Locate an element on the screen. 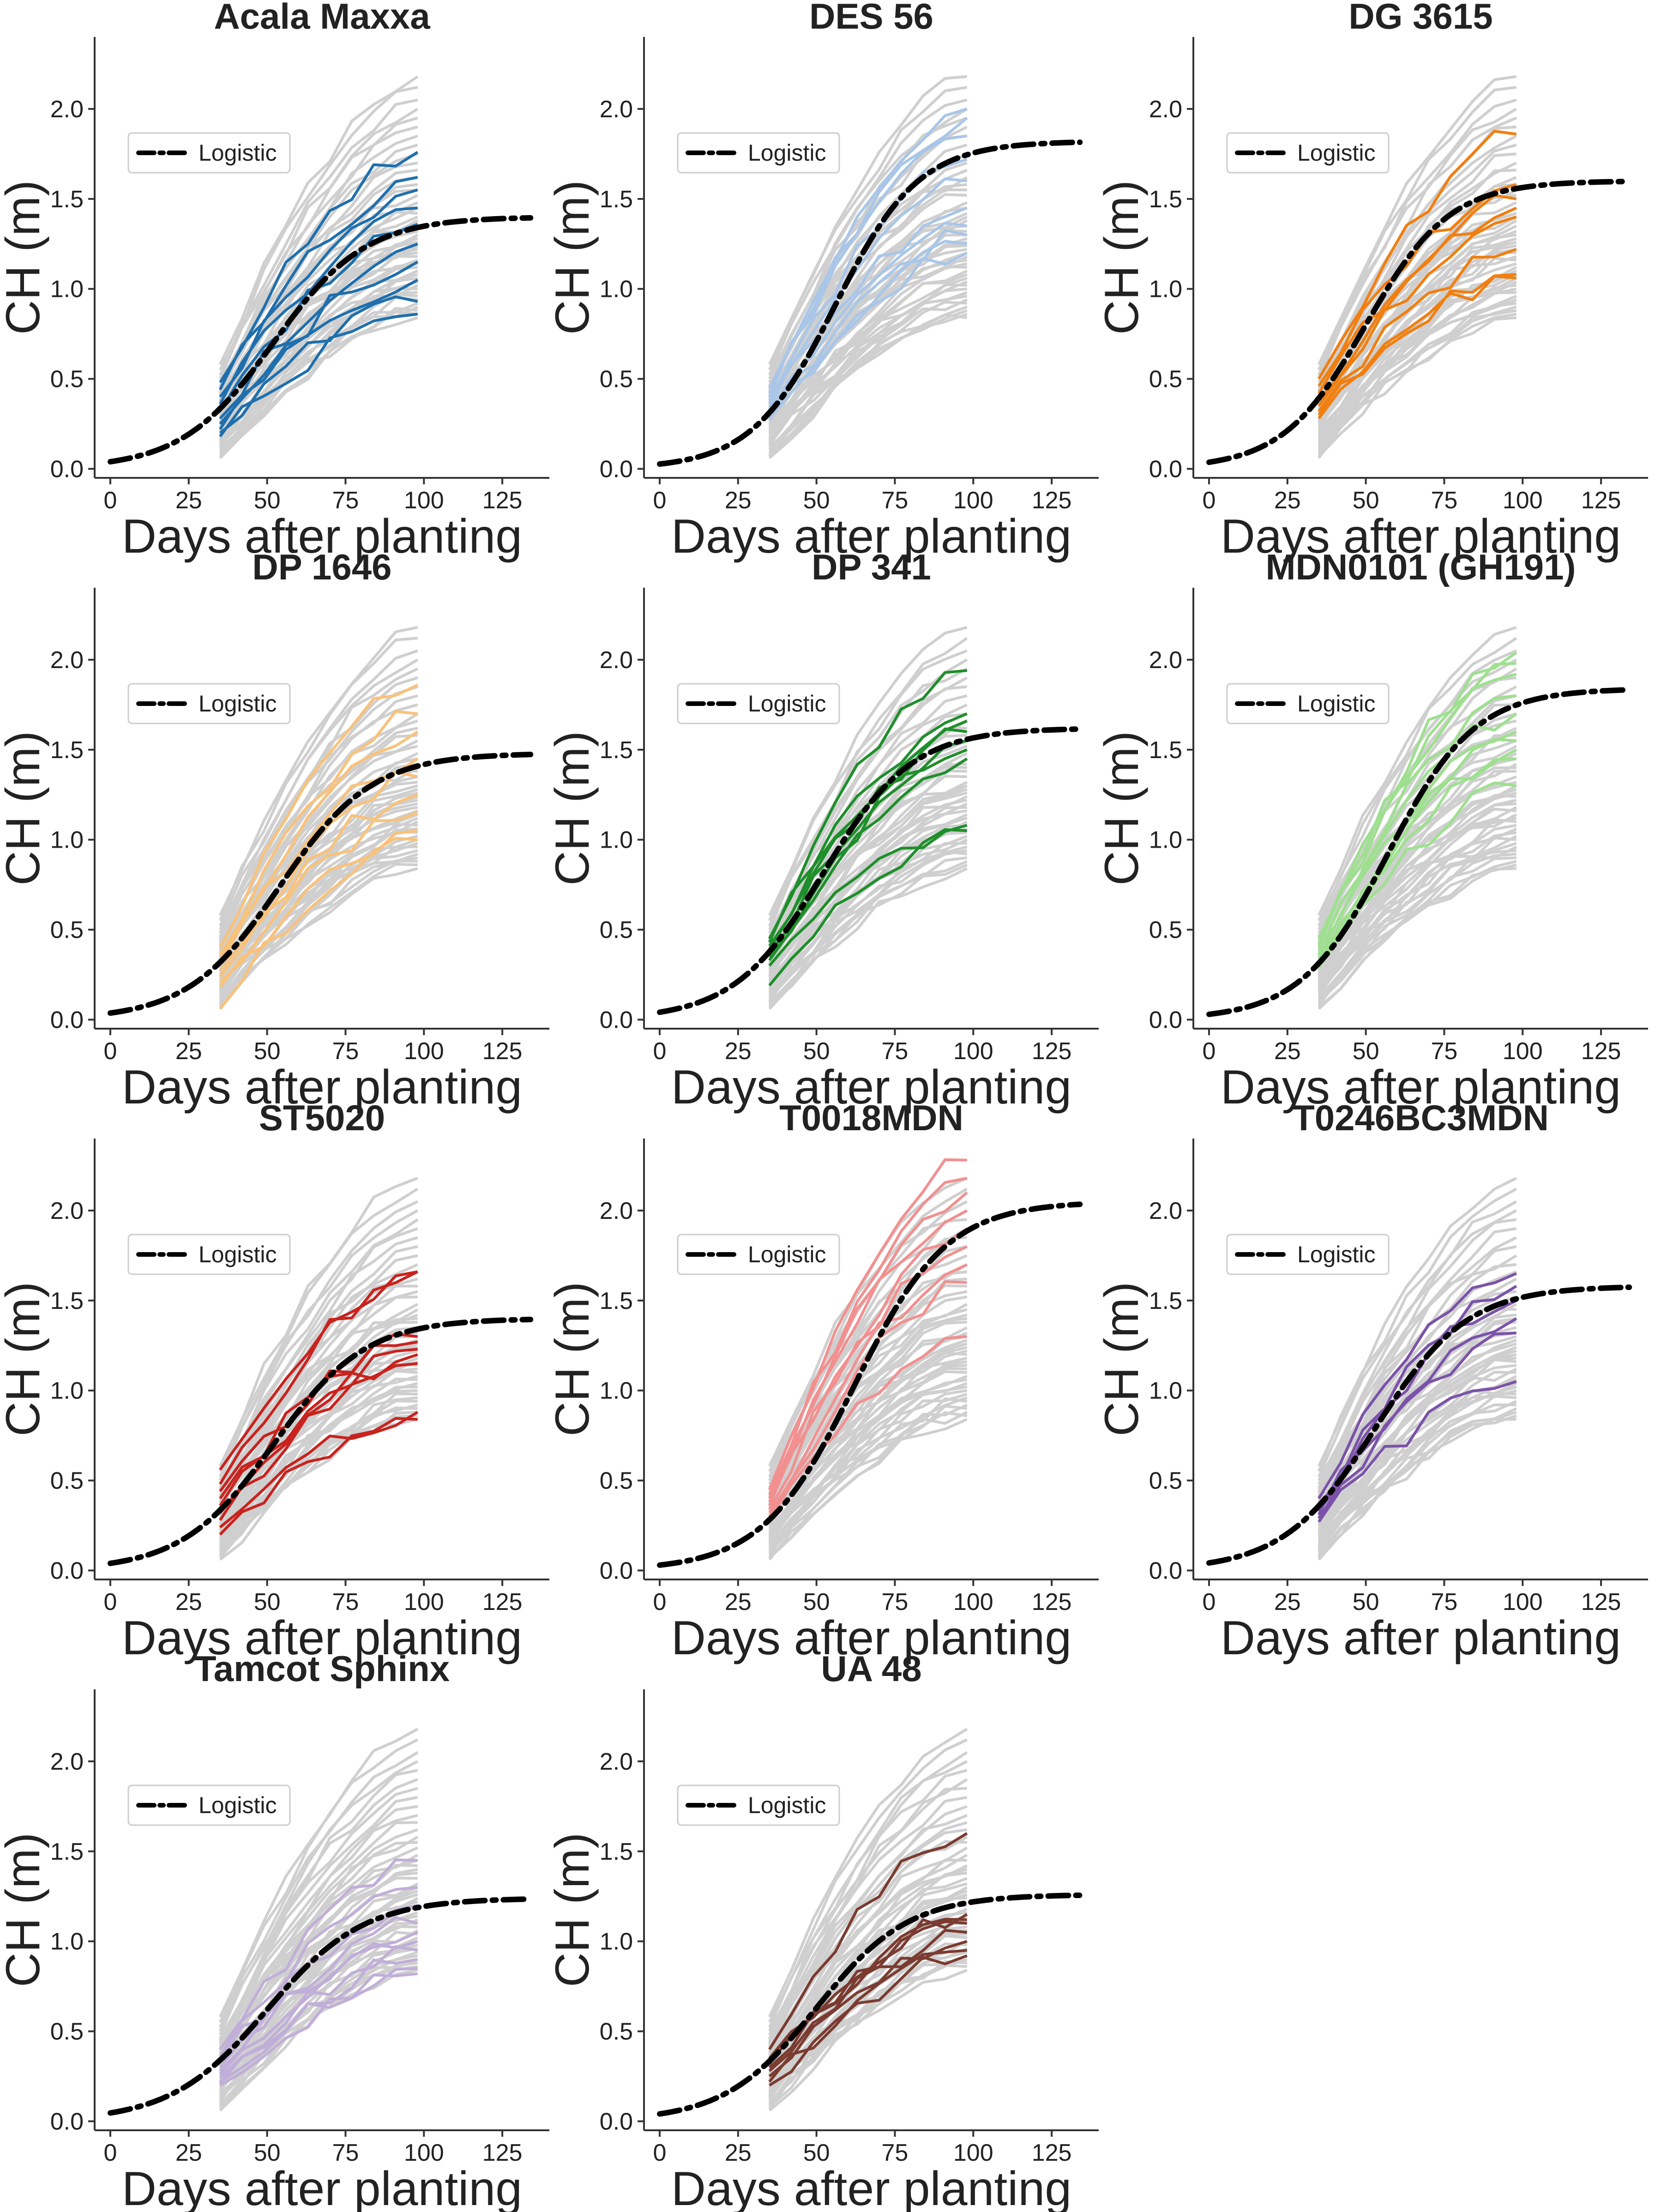  panel-title: T0246BC3MDN is located at coordinates (1421, 1118).